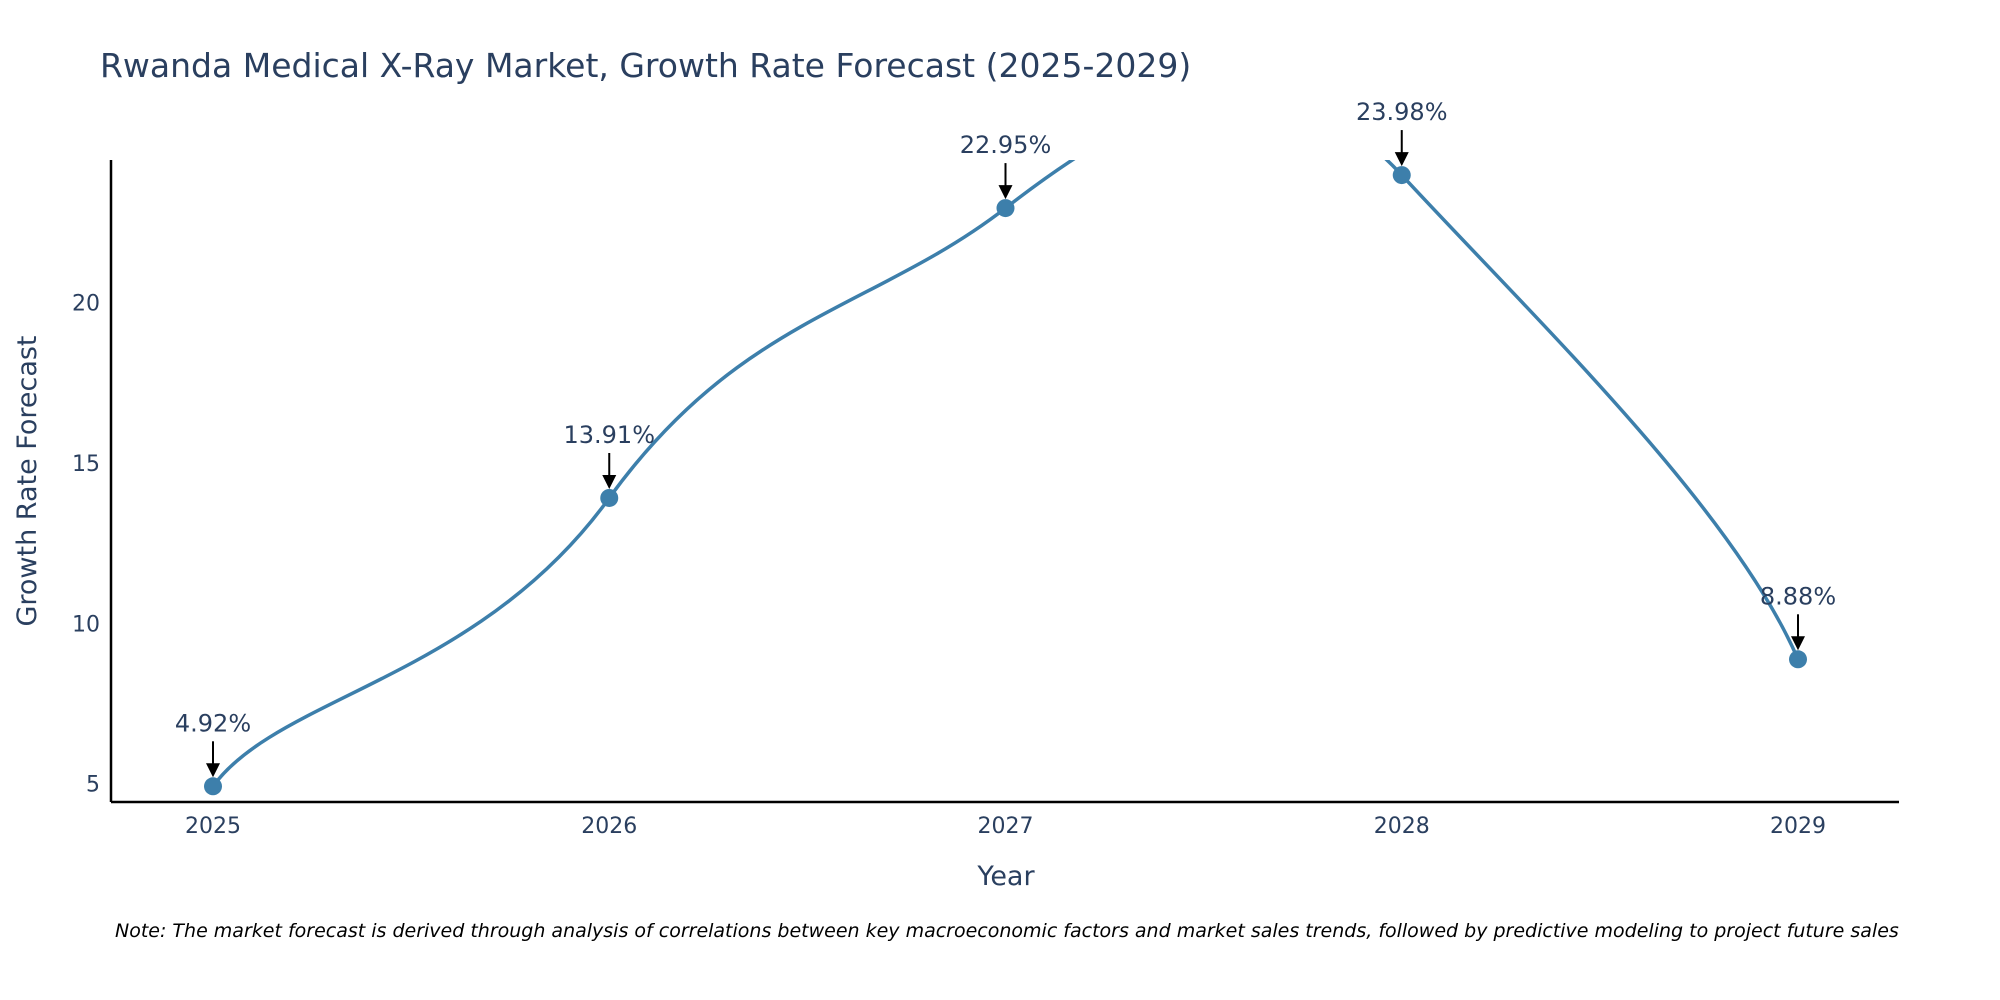 Image resolution: width=2000 pixels, height=1000 pixels. I want to click on y-tick-label: 15, so click(86, 464).